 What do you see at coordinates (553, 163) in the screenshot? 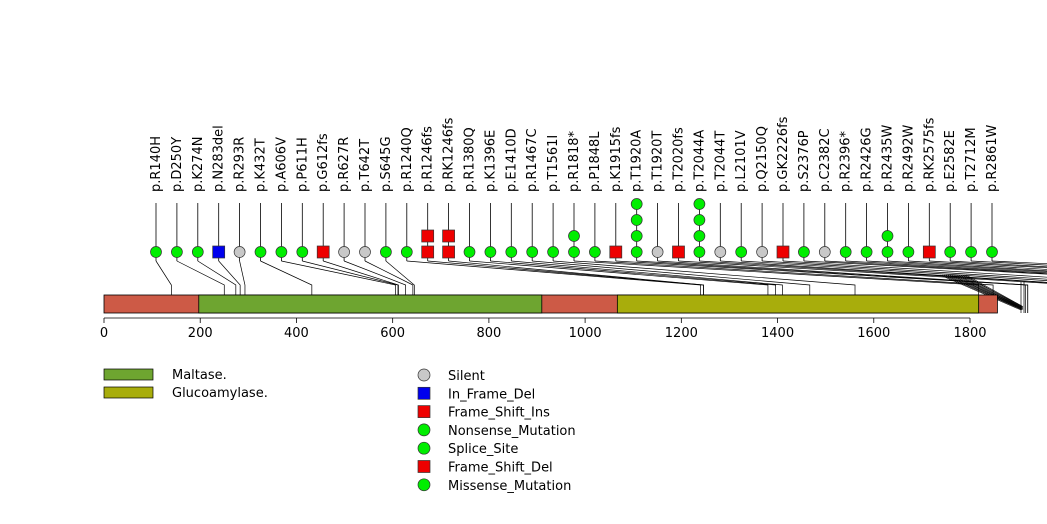
I see `mutation-label-19: p.T1561I` at bounding box center [553, 163].